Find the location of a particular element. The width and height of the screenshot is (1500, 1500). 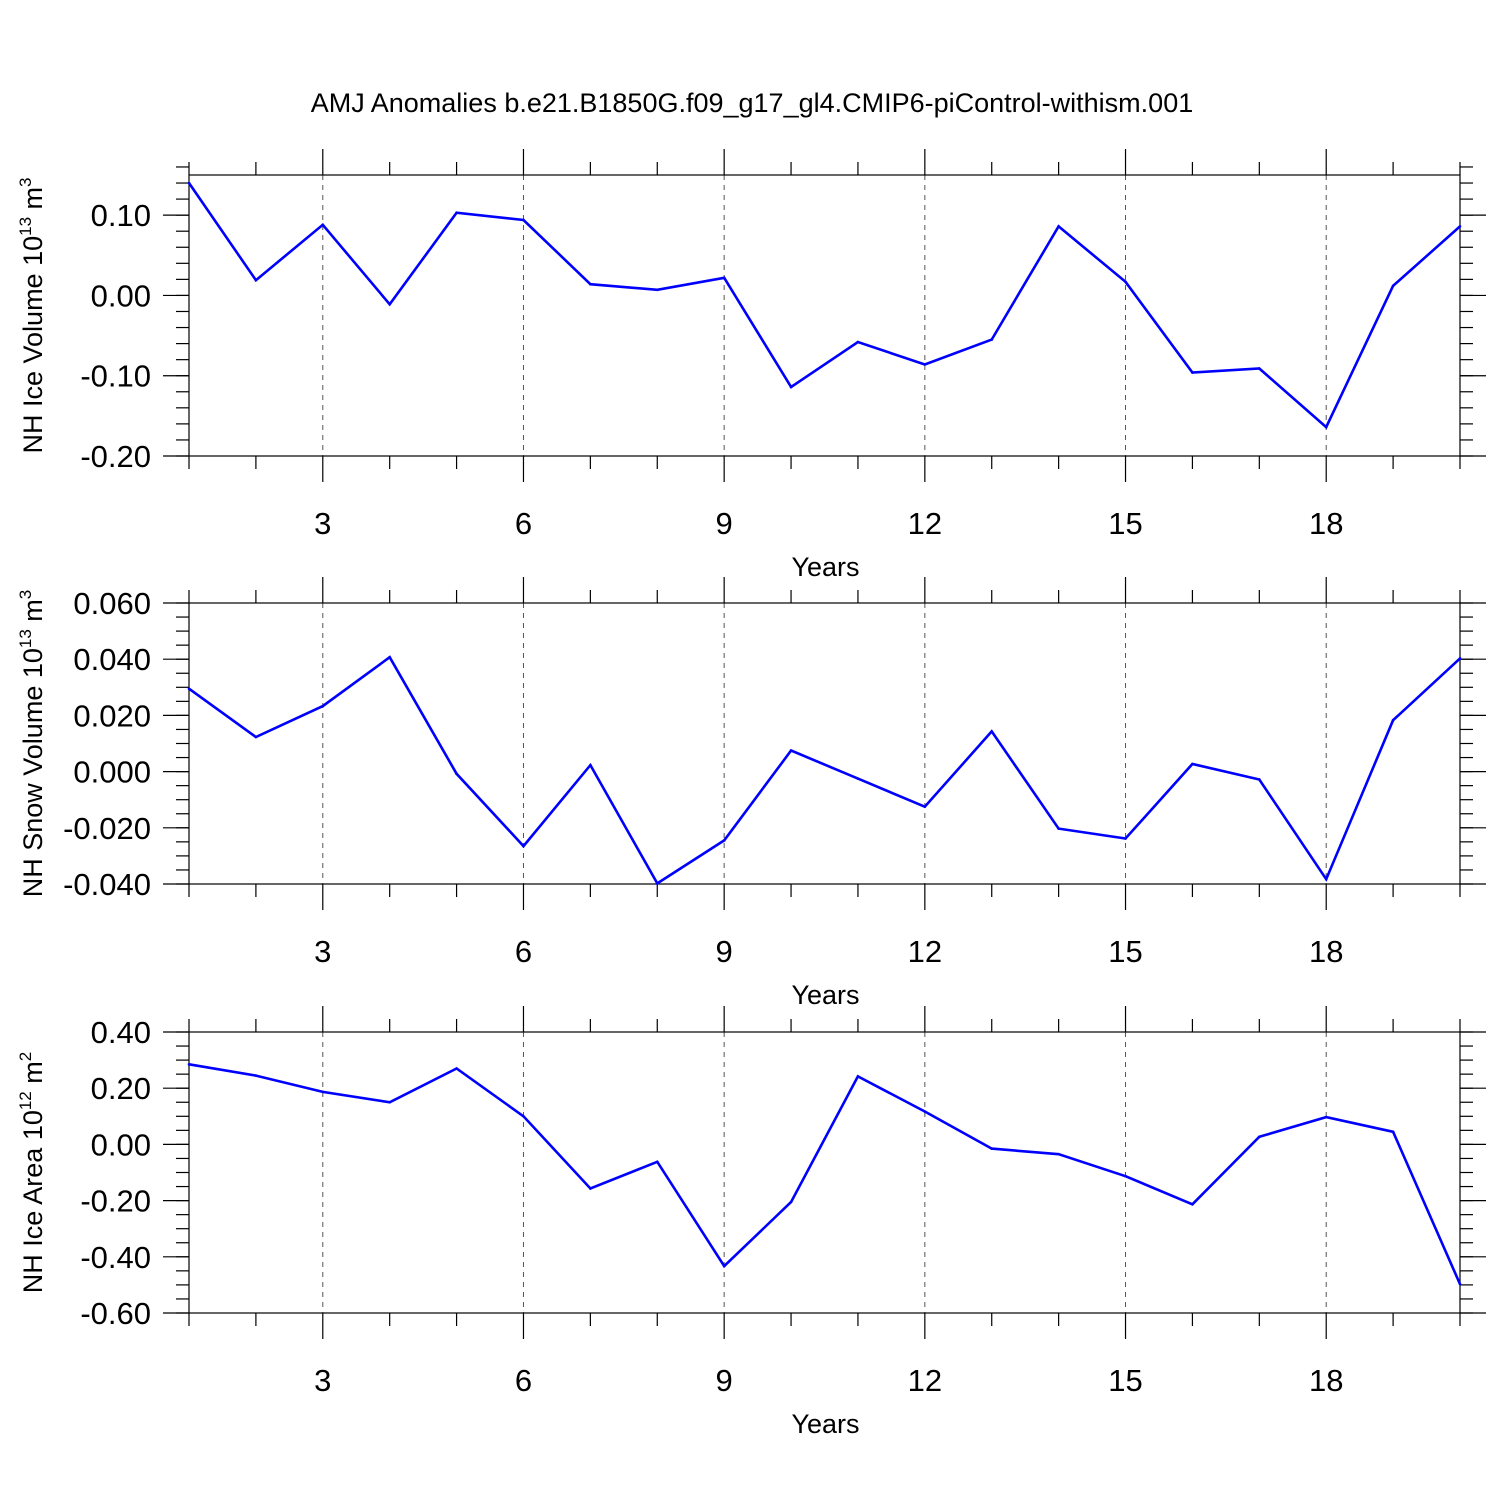

y-tick-label: -0.020 is located at coordinates (107, 828).